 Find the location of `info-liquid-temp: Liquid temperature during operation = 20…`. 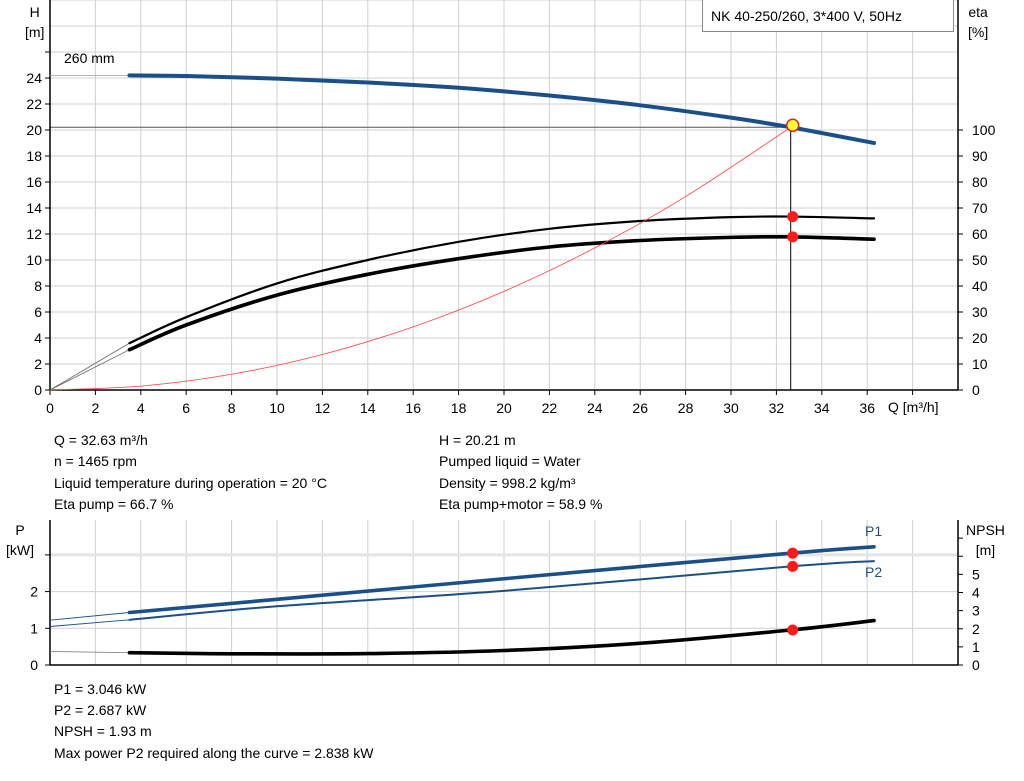

info-liquid-temp: Liquid temperature during operation = 20… is located at coordinates (190, 483).